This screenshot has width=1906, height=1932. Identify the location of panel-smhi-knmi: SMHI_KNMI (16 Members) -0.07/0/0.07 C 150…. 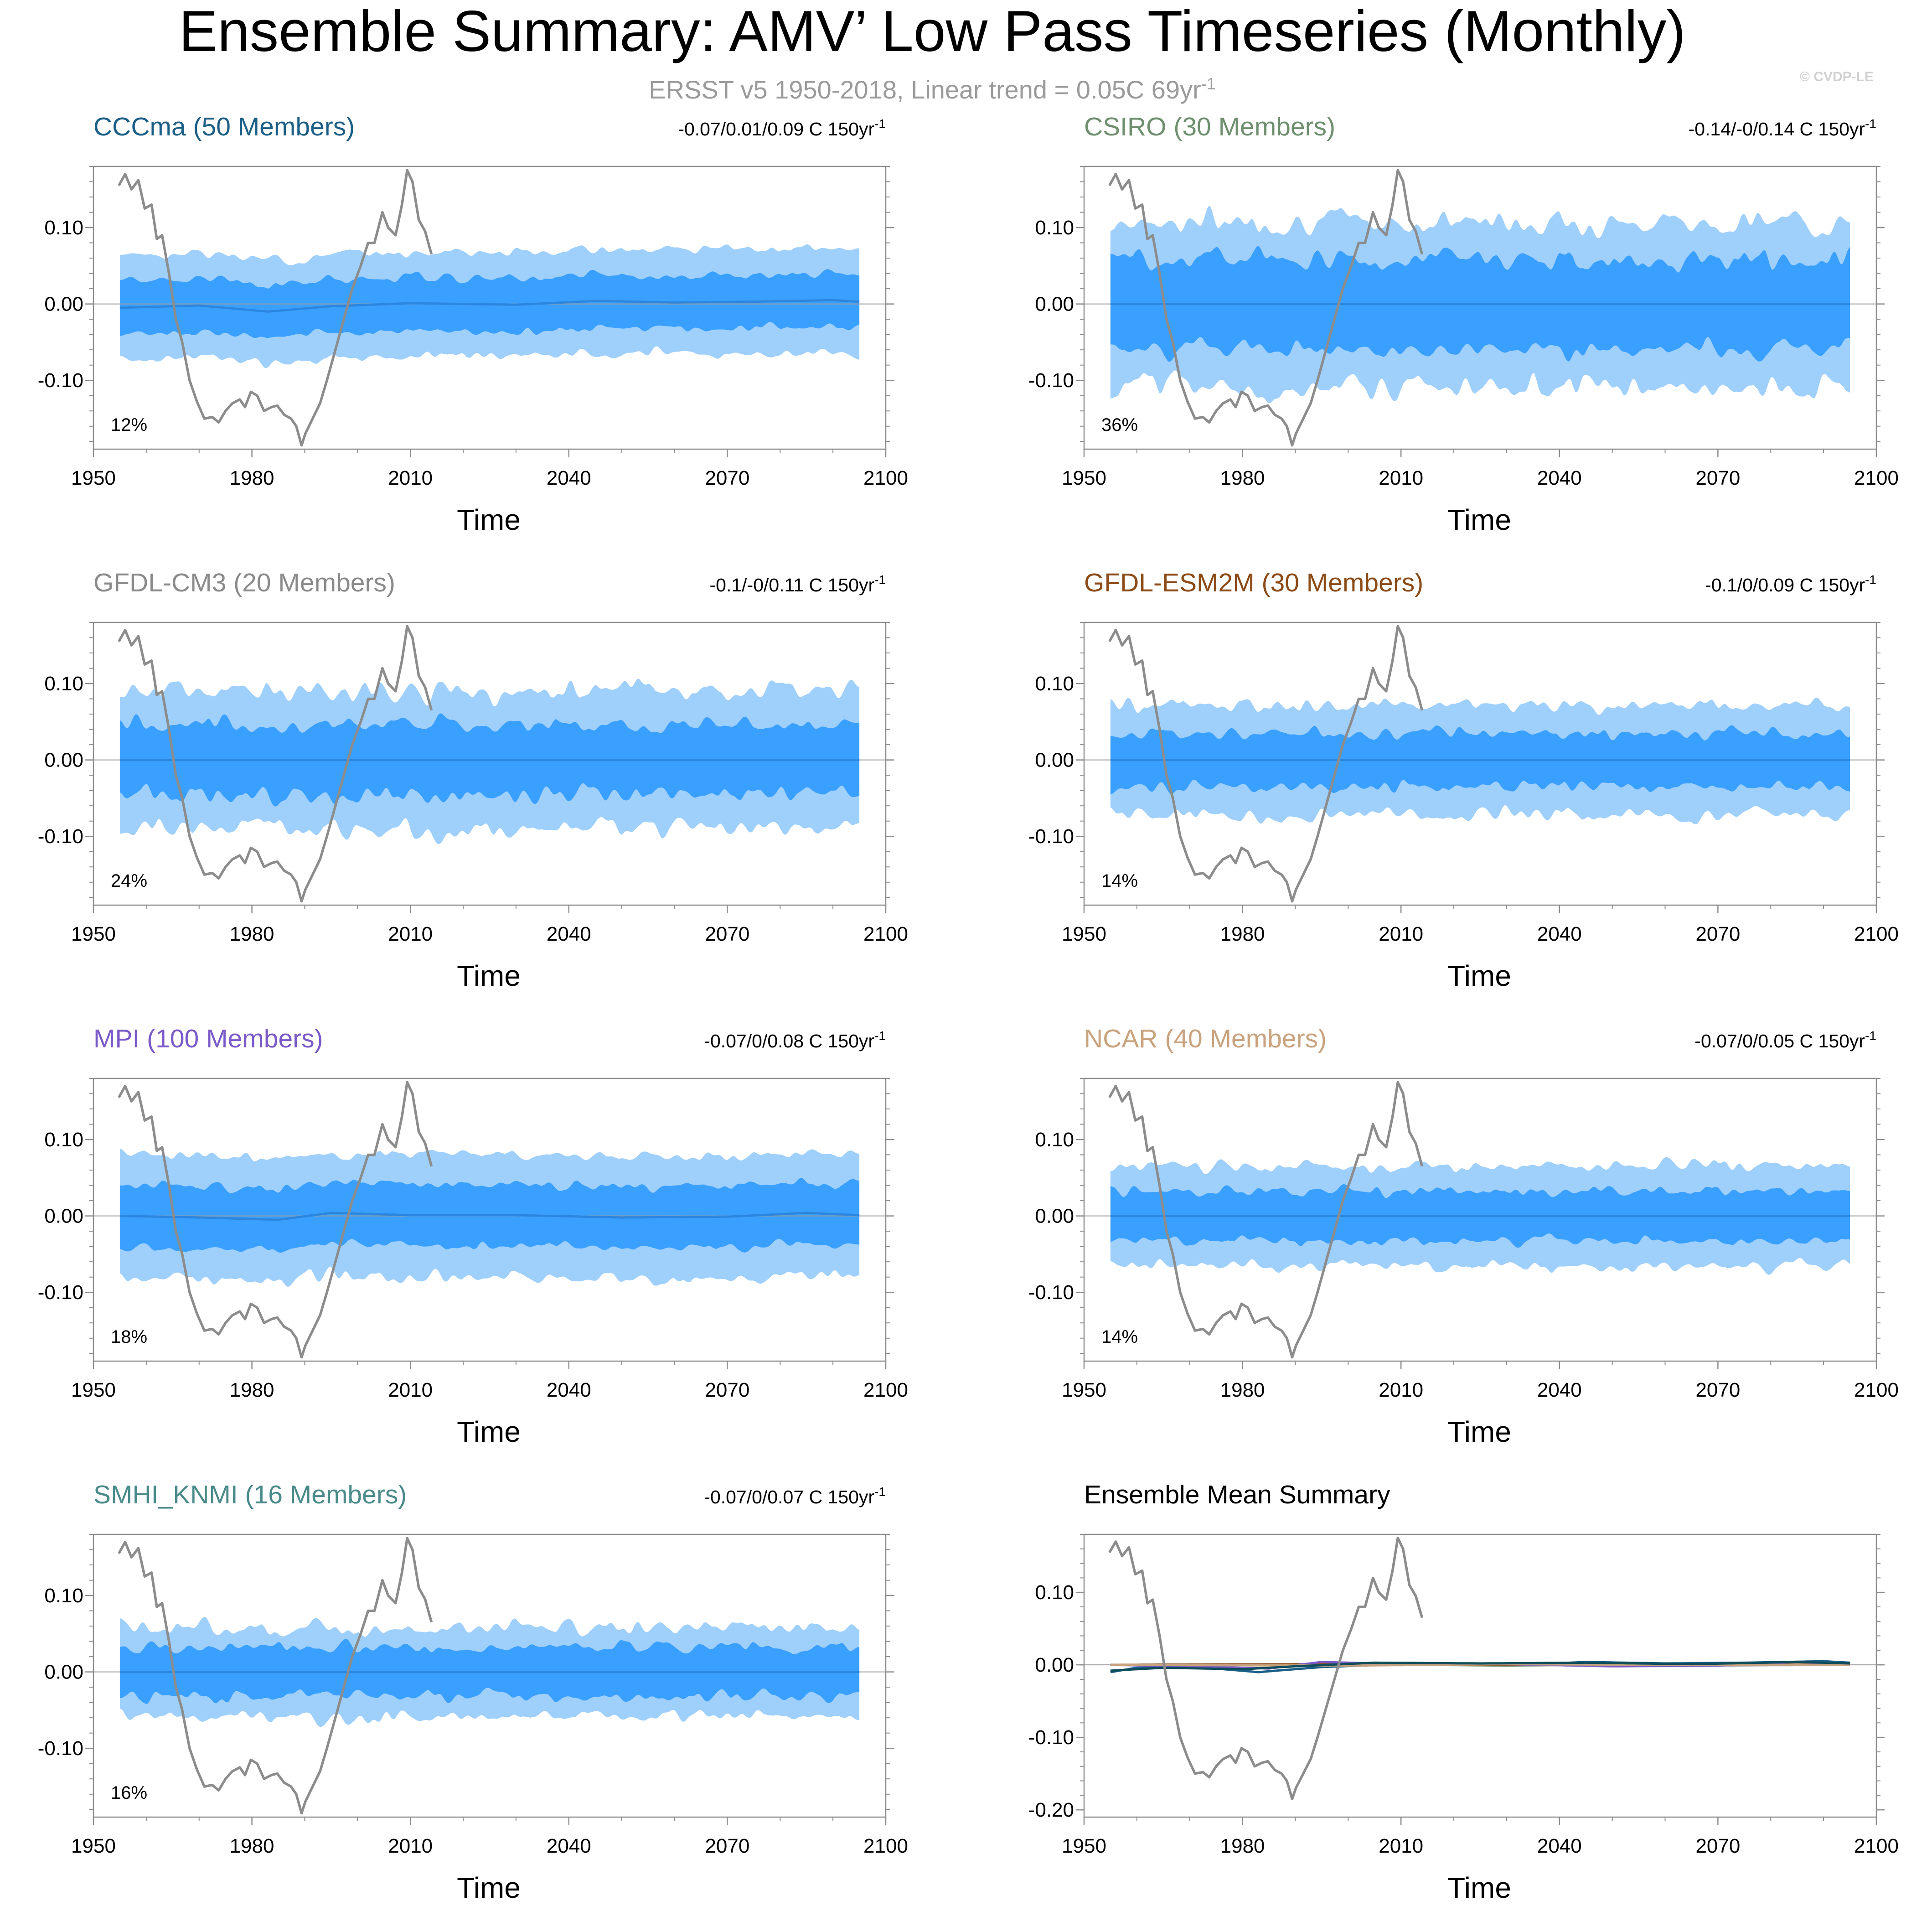
(473, 1692).